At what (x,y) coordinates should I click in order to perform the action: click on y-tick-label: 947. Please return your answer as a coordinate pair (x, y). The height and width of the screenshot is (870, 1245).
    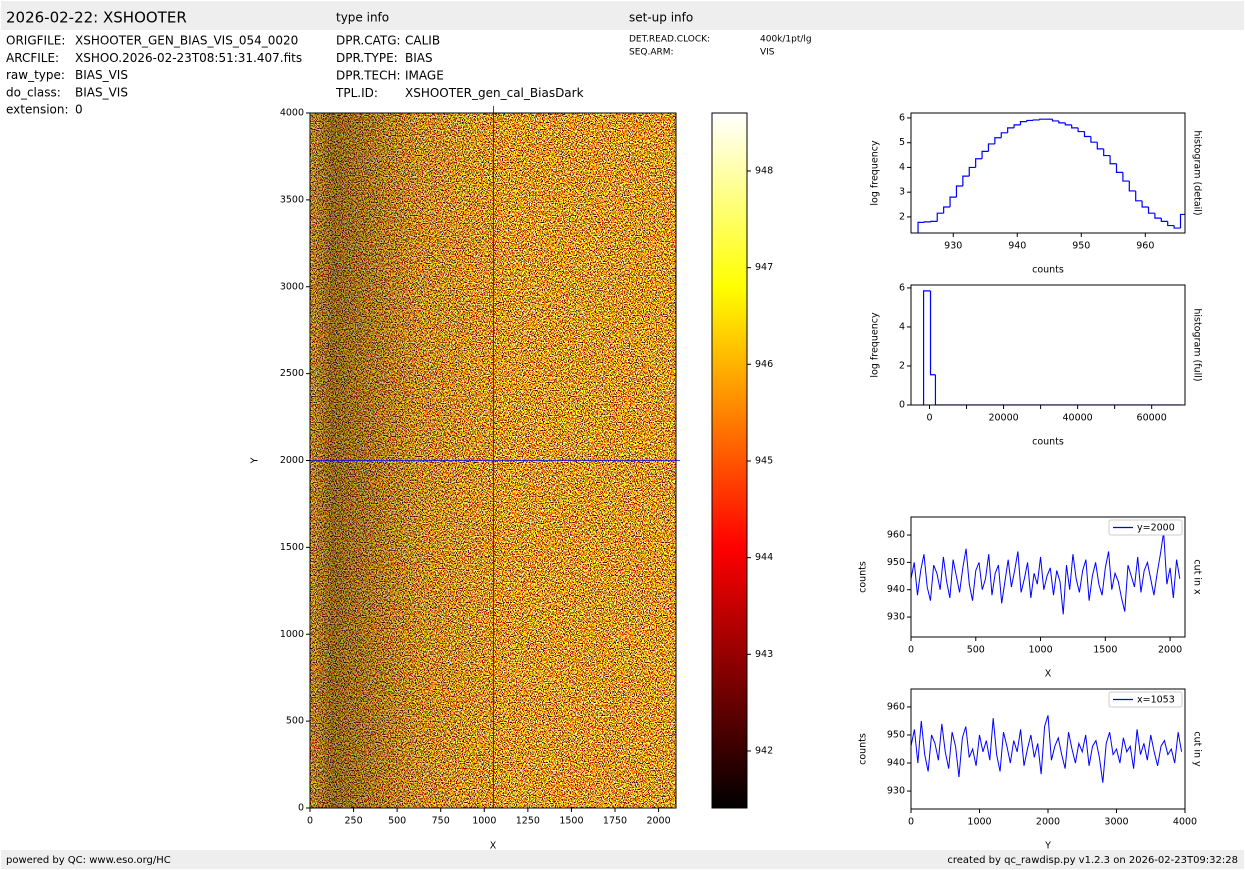
    Looking at the image, I should click on (764, 267).